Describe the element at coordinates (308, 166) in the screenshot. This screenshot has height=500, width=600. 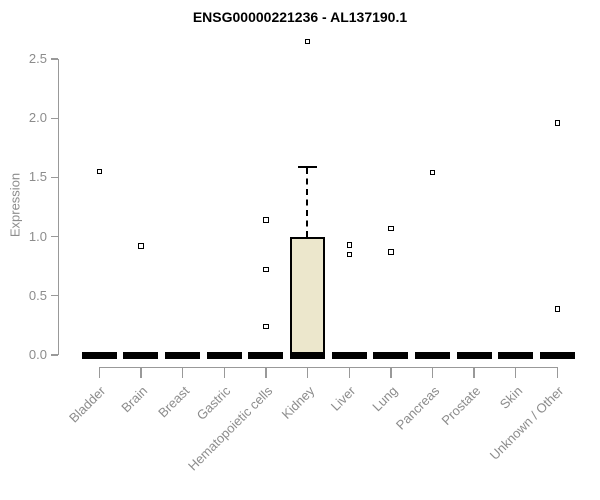
I see `whisker-cap` at that location.